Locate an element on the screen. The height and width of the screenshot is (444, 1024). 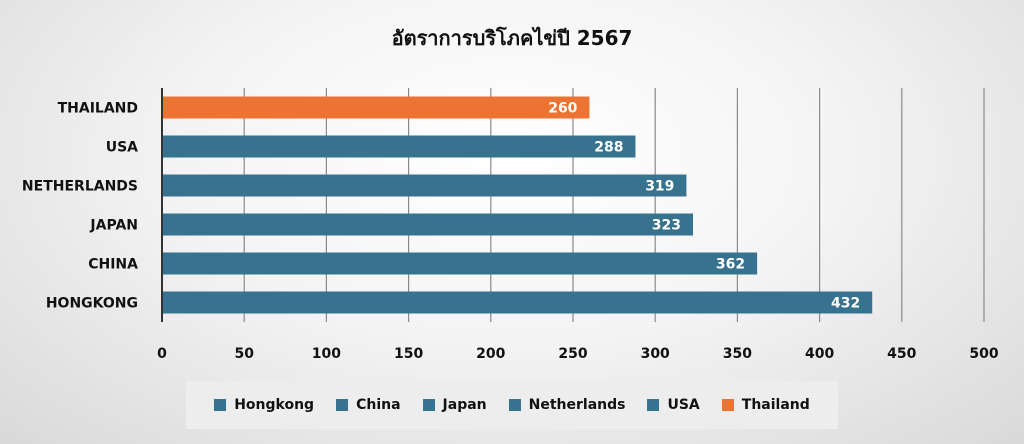
legend-label: Thailand is located at coordinates (775, 405).